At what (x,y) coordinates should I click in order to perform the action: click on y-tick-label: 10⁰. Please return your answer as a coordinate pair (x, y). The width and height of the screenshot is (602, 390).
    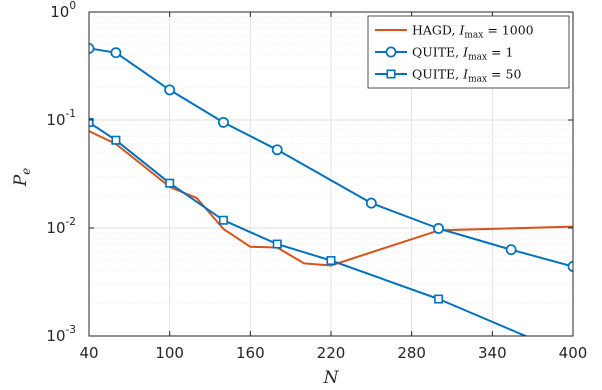
    Looking at the image, I should click on (63, 10).